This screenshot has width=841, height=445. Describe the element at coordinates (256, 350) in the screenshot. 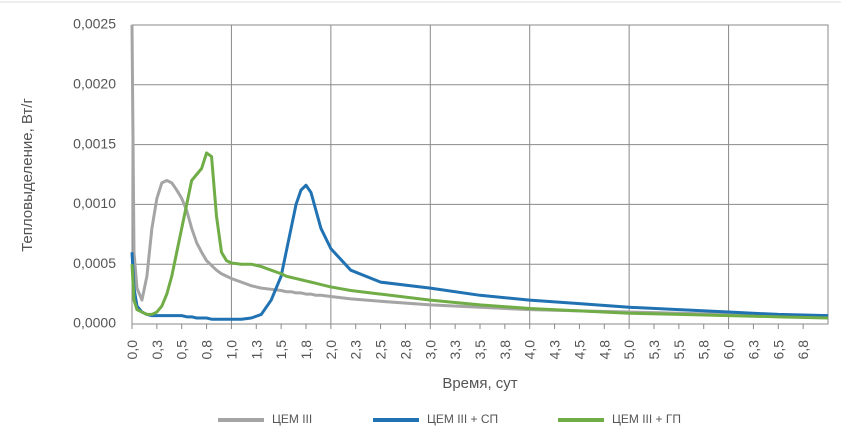

I see `x-tick-label: 1,3` at that location.